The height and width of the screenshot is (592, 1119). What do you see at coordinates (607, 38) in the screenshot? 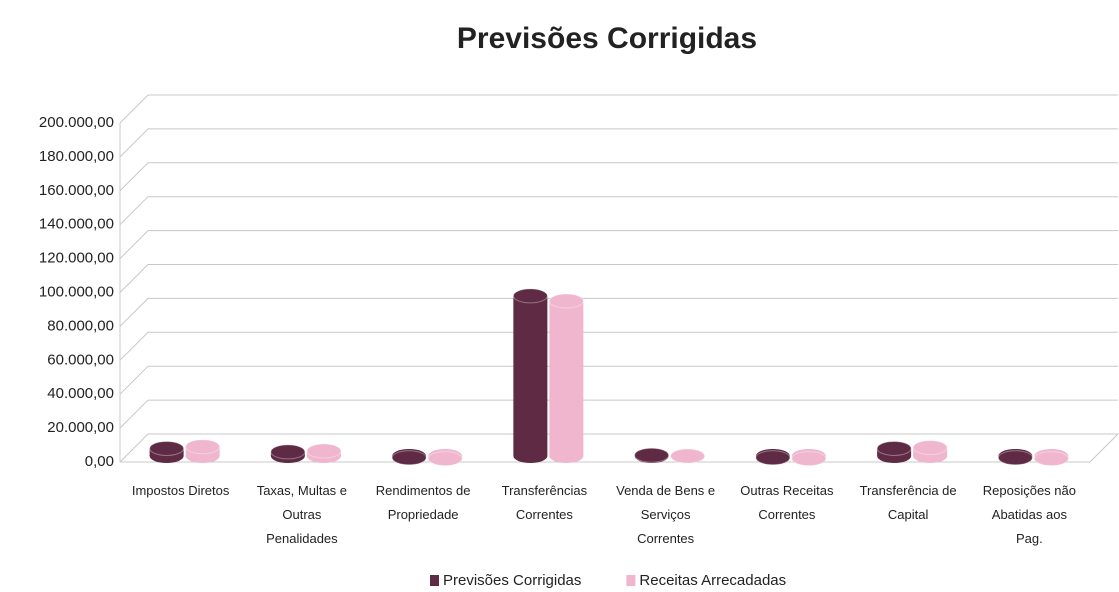
I see `chart-title: Previsões Corrigidas` at bounding box center [607, 38].